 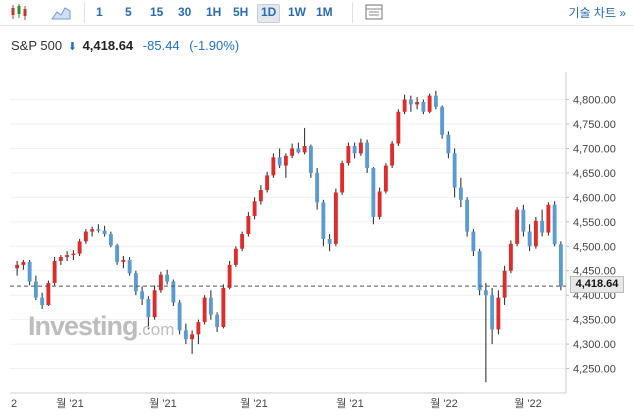 I want to click on candlestick-icon, so click(x=19, y=12).